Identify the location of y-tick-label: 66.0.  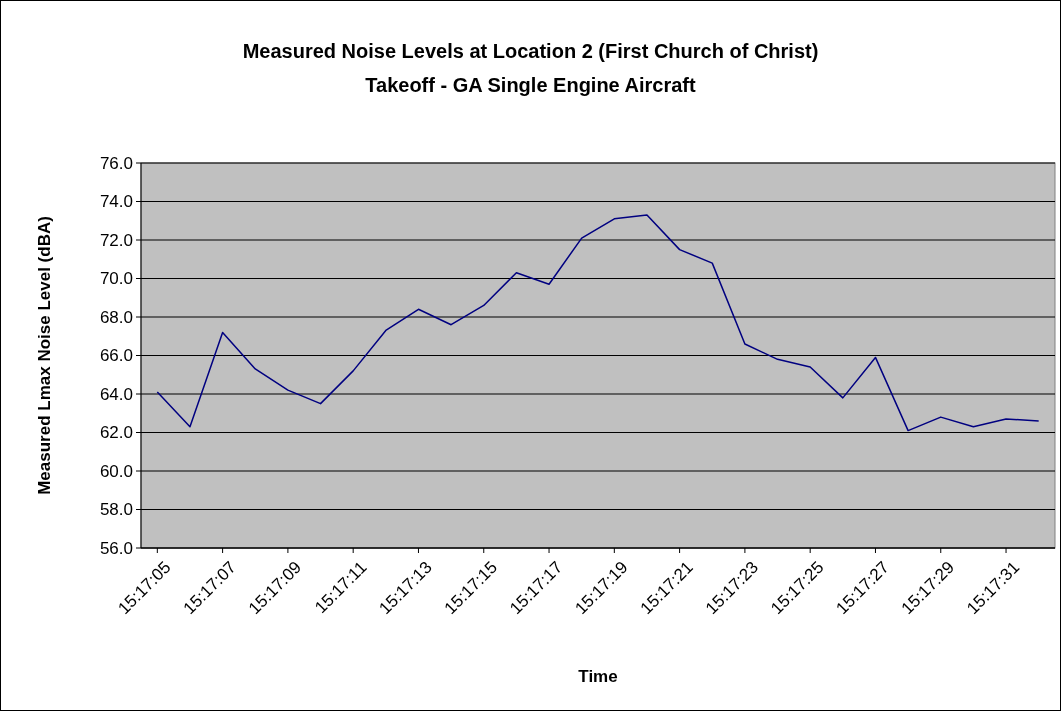
(116, 356).